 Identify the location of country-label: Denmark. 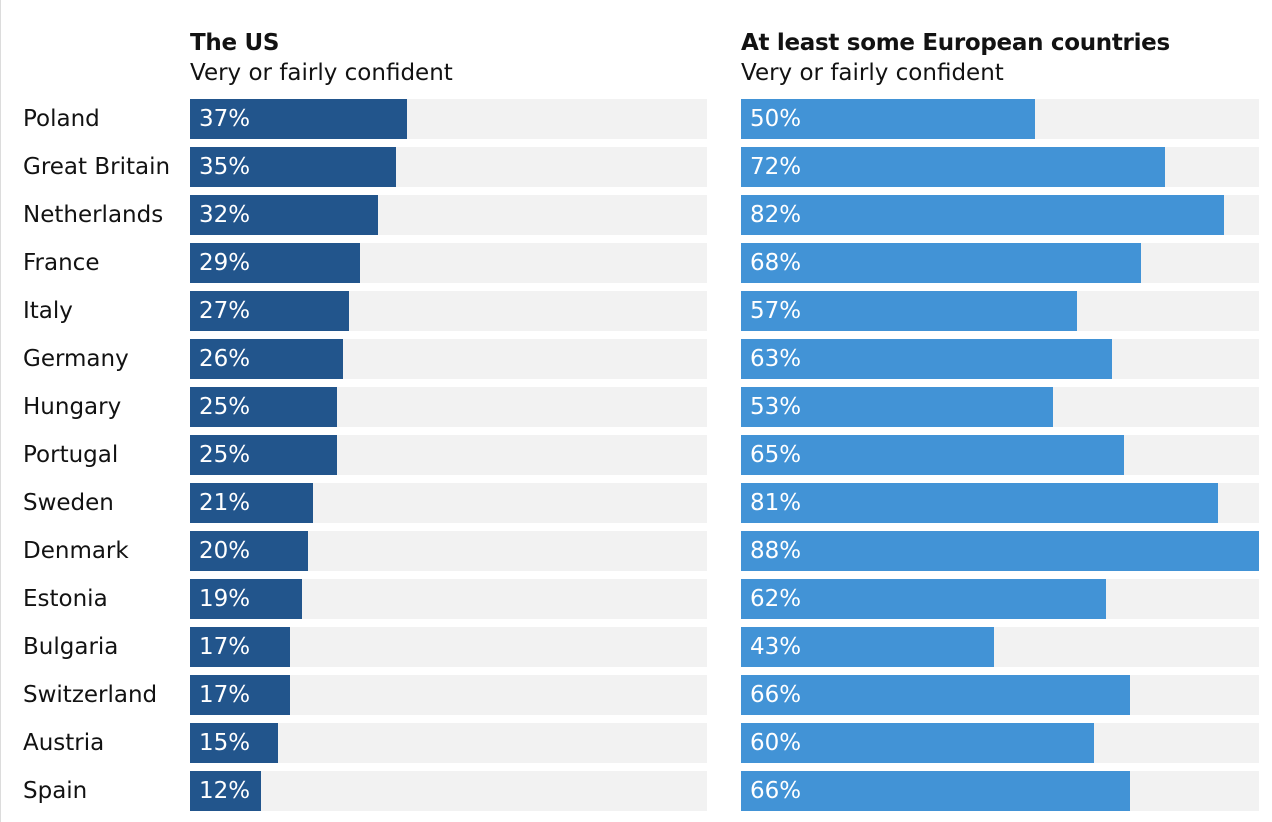
(76, 551).